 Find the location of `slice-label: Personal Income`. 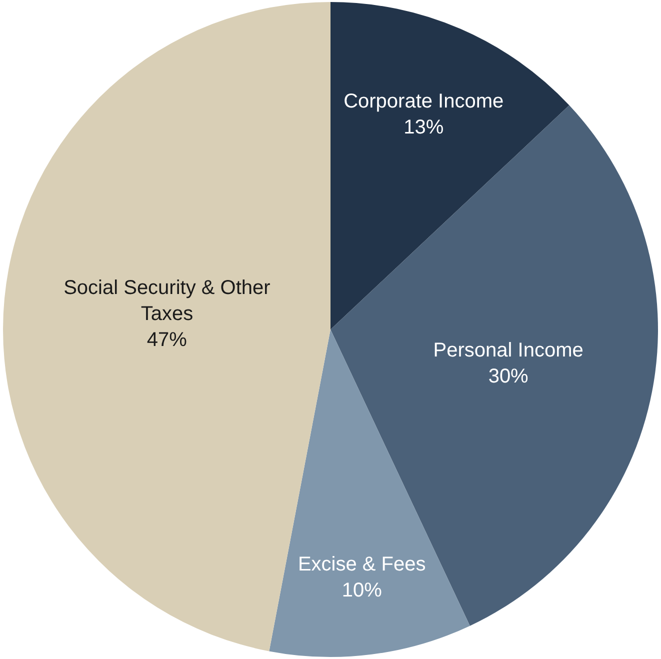

slice-label: Personal Income is located at coordinates (508, 350).